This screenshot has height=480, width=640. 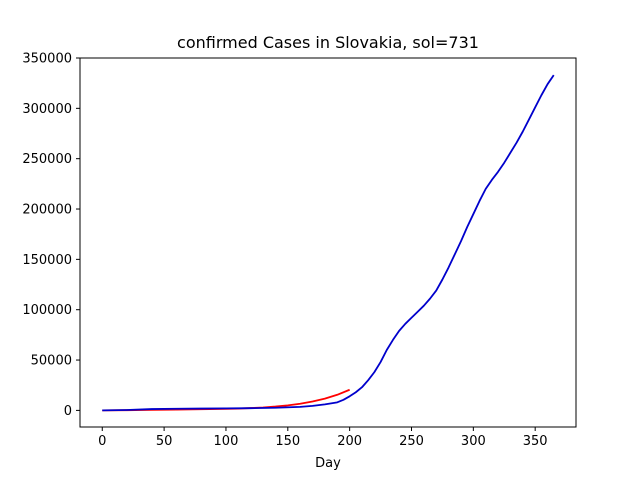 I want to click on x-axis: 0 50 100 150 200 250 300 350, so click(x=323, y=438).